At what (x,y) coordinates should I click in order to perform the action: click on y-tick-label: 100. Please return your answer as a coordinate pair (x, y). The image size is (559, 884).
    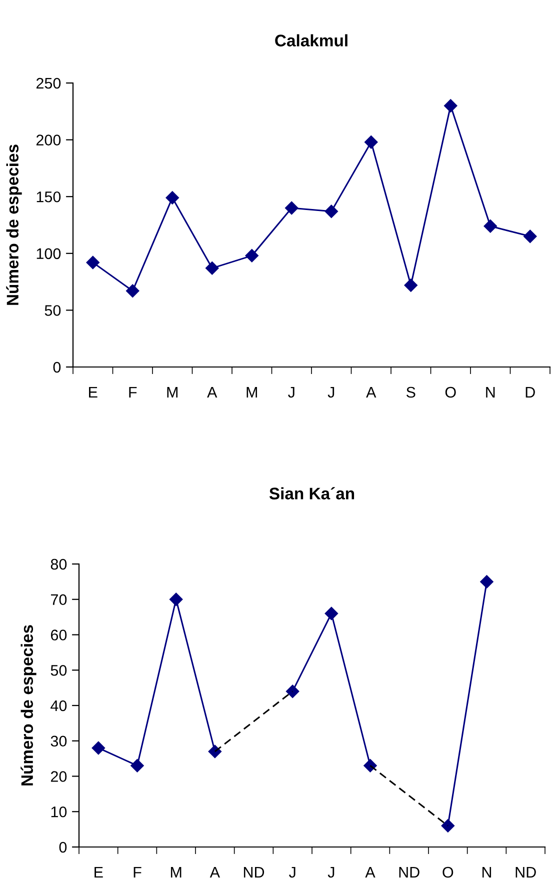
    Looking at the image, I should click on (48, 254).